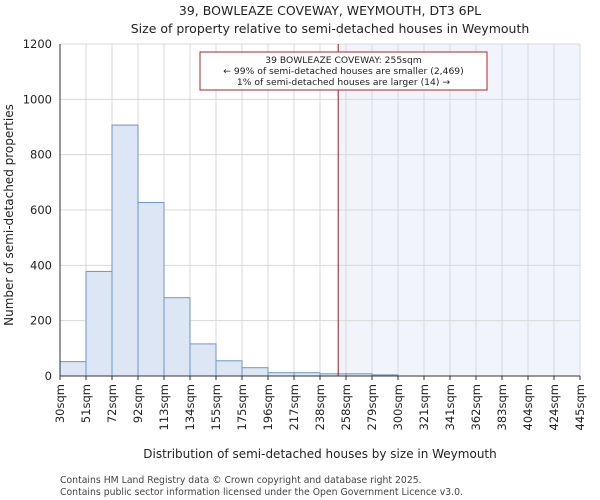 Image resolution: width=600 pixels, height=500 pixels. I want to click on y-tick-label: 400, so click(41, 265).